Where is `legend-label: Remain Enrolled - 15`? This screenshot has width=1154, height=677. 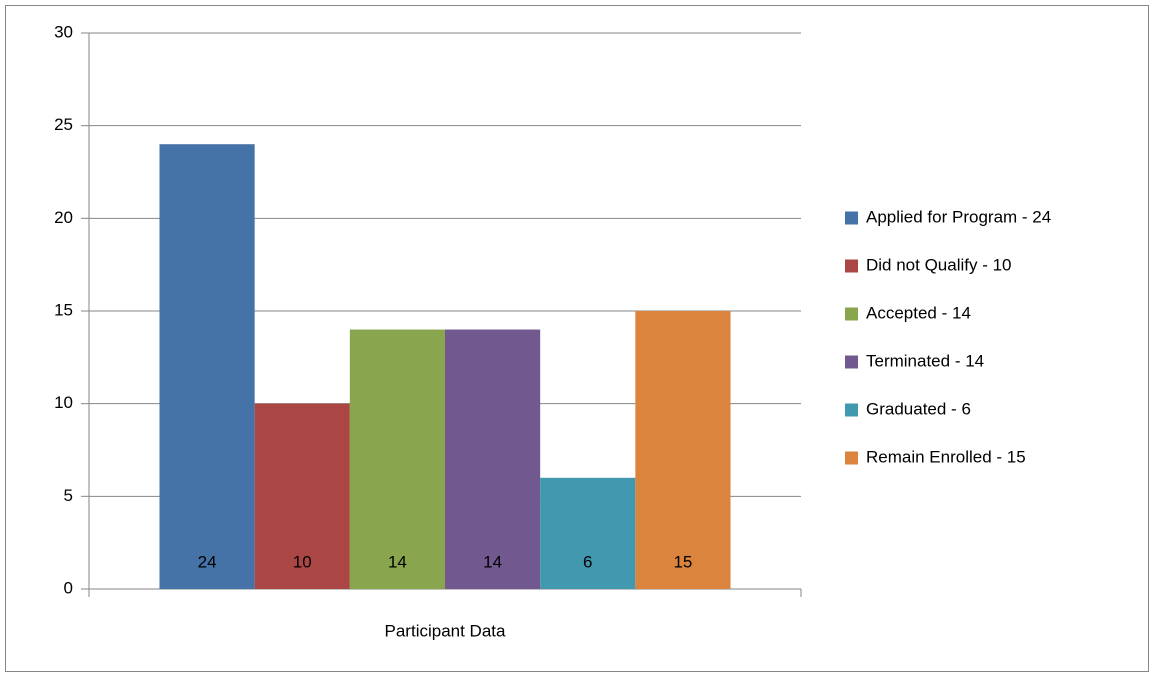 legend-label: Remain Enrolled - 15 is located at coordinates (946, 456).